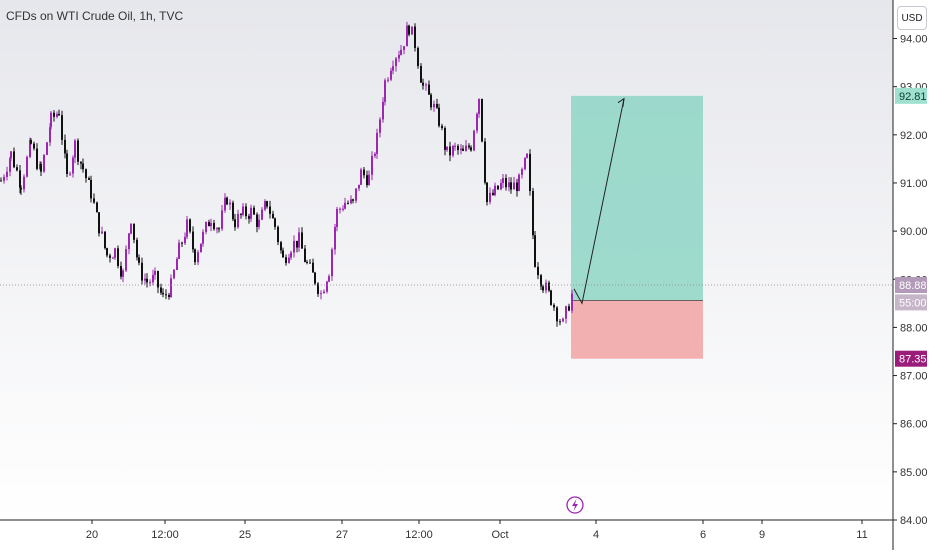 The width and height of the screenshot is (932, 555). I want to click on event-lightning-icon, so click(575, 505).